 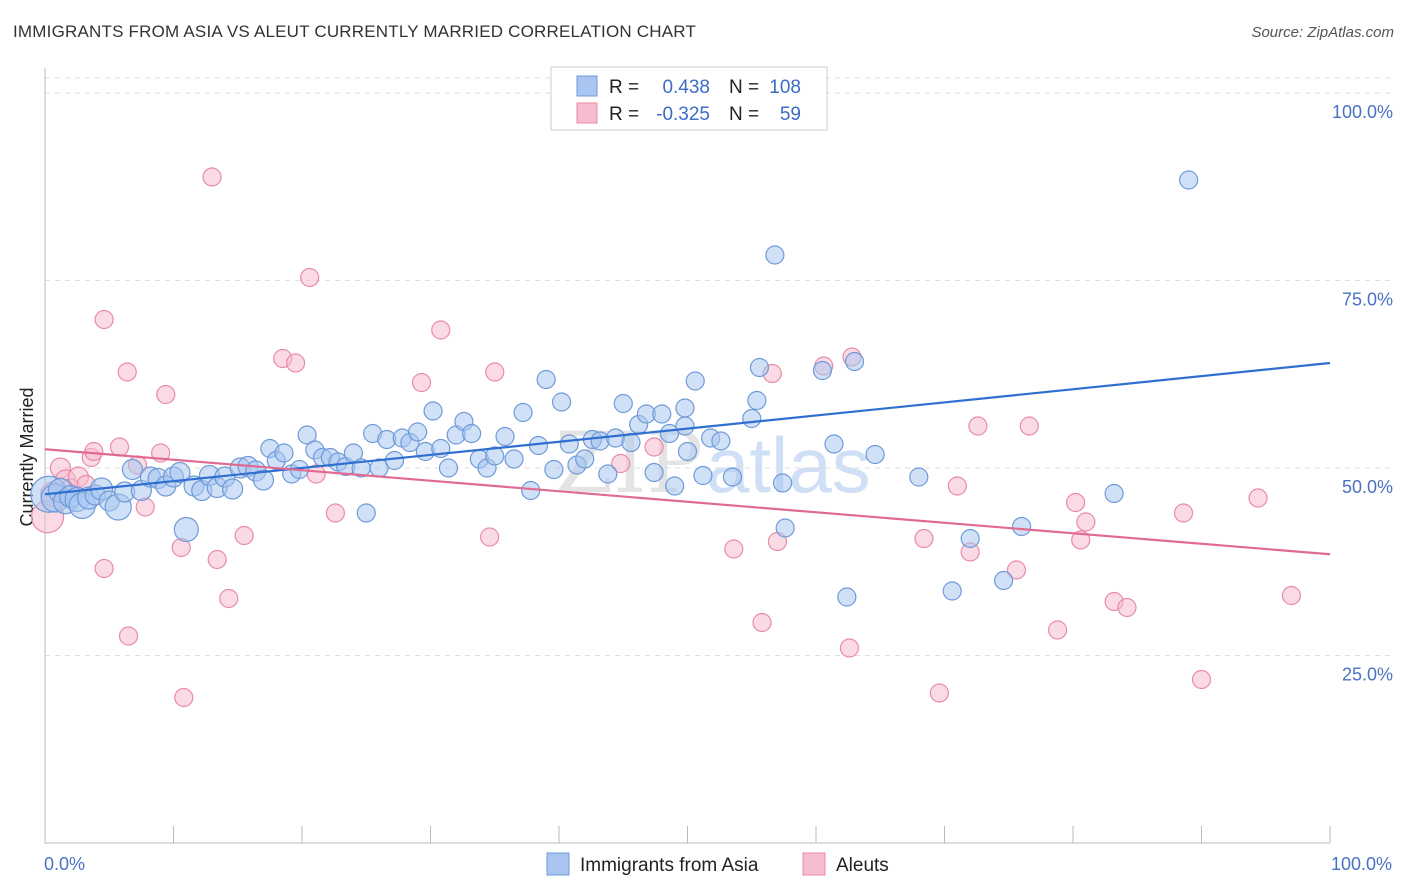 I want to click on bottom-legend-label-asia: Immigrants from Asia, so click(x=669, y=865).